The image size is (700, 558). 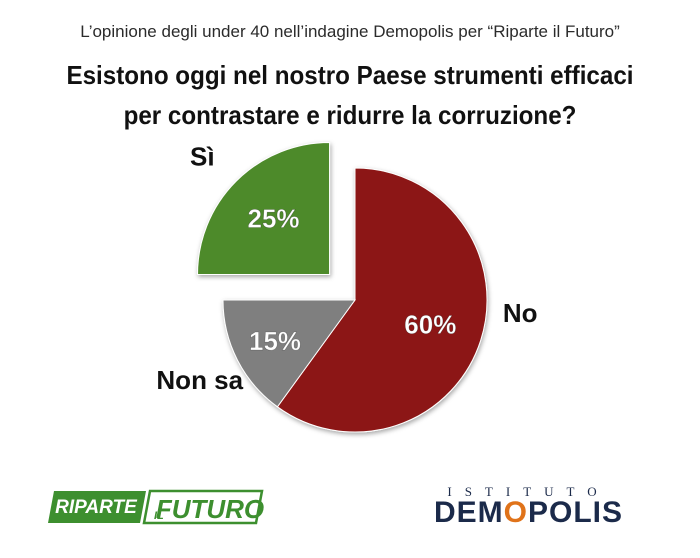 I want to click on demopolis-logo: ISTITUTO DEMOPOLIS, so click(x=528, y=509).